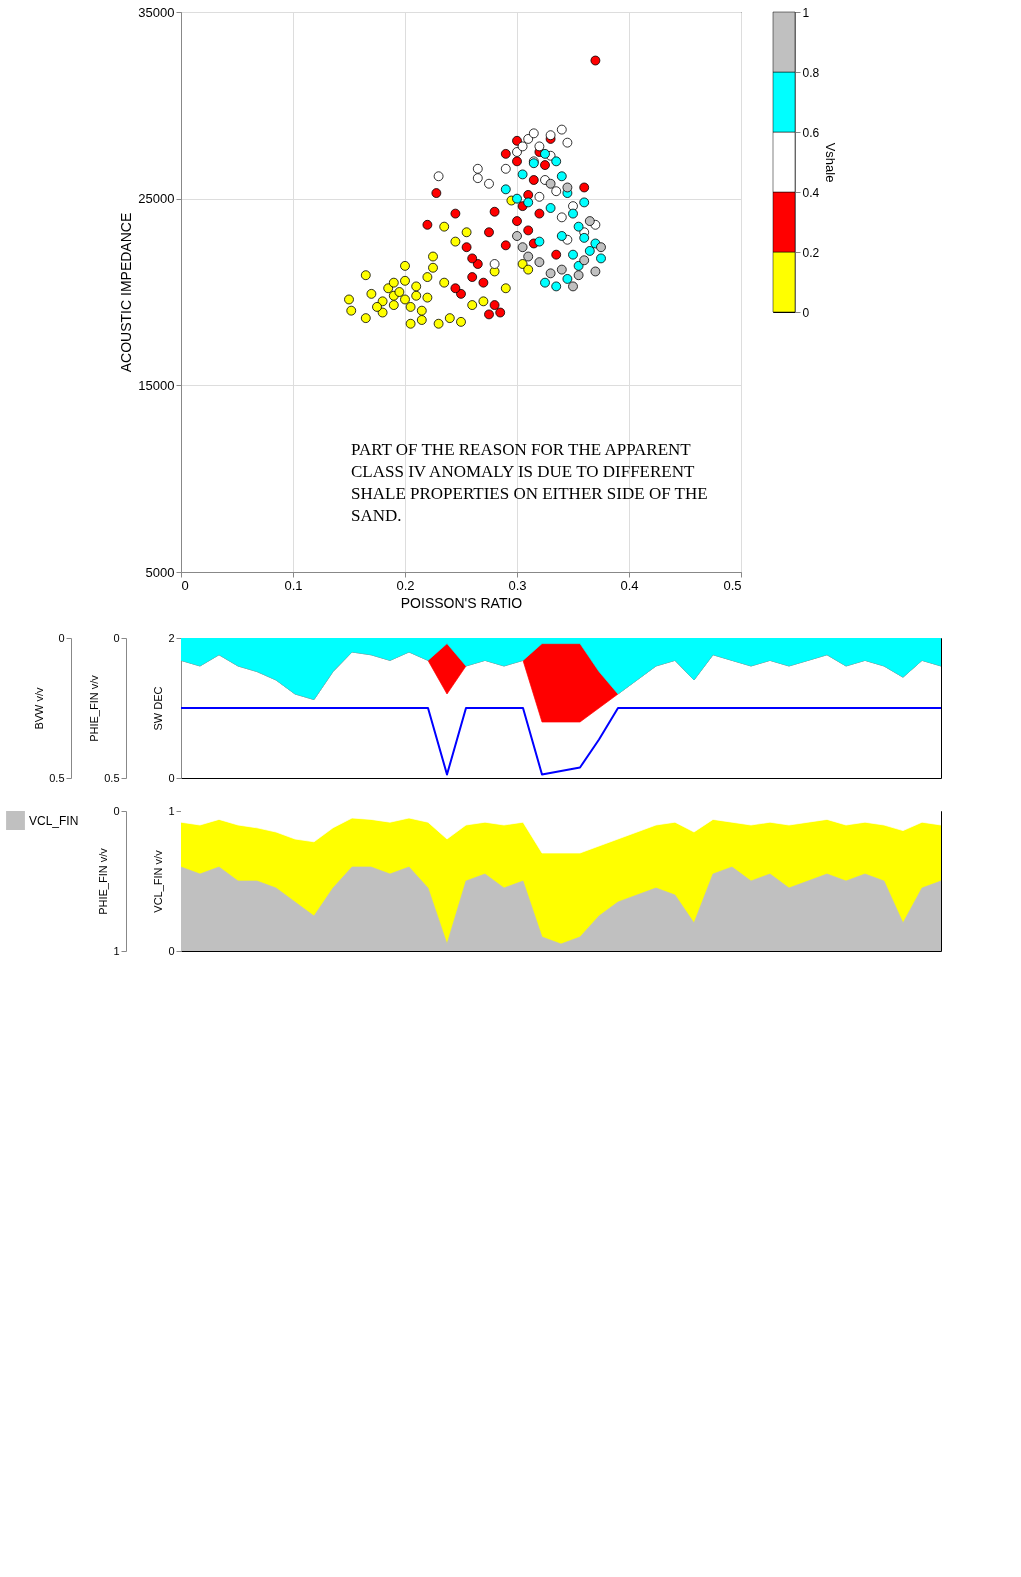 The image size is (1021, 1577). What do you see at coordinates (156, 199) in the screenshot?
I see `y-tick-label: 25000` at bounding box center [156, 199].